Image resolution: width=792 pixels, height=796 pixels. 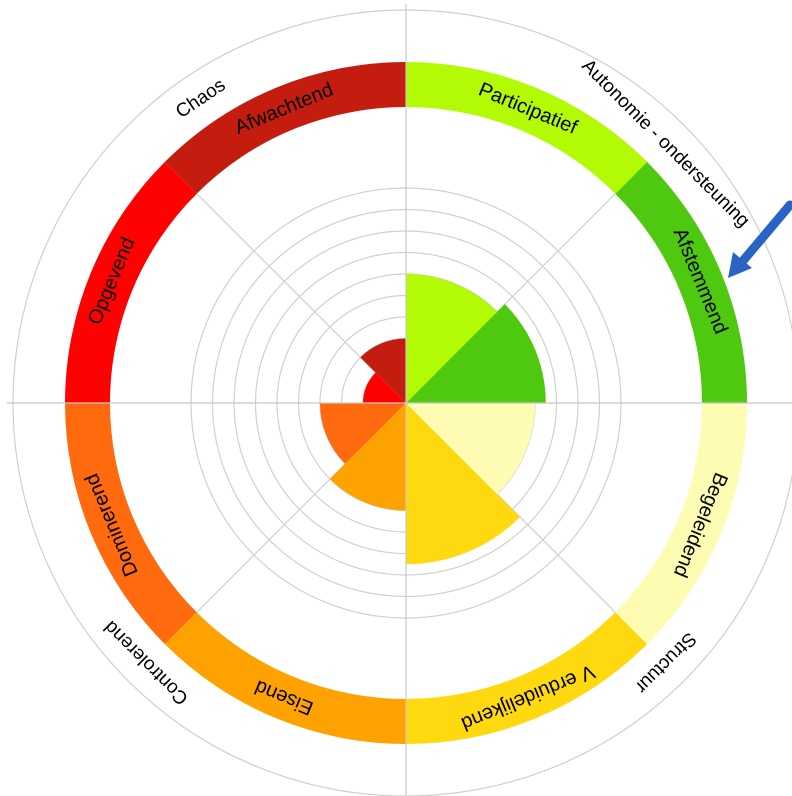 I want to click on arrow-icon, so click(x=760, y=239).